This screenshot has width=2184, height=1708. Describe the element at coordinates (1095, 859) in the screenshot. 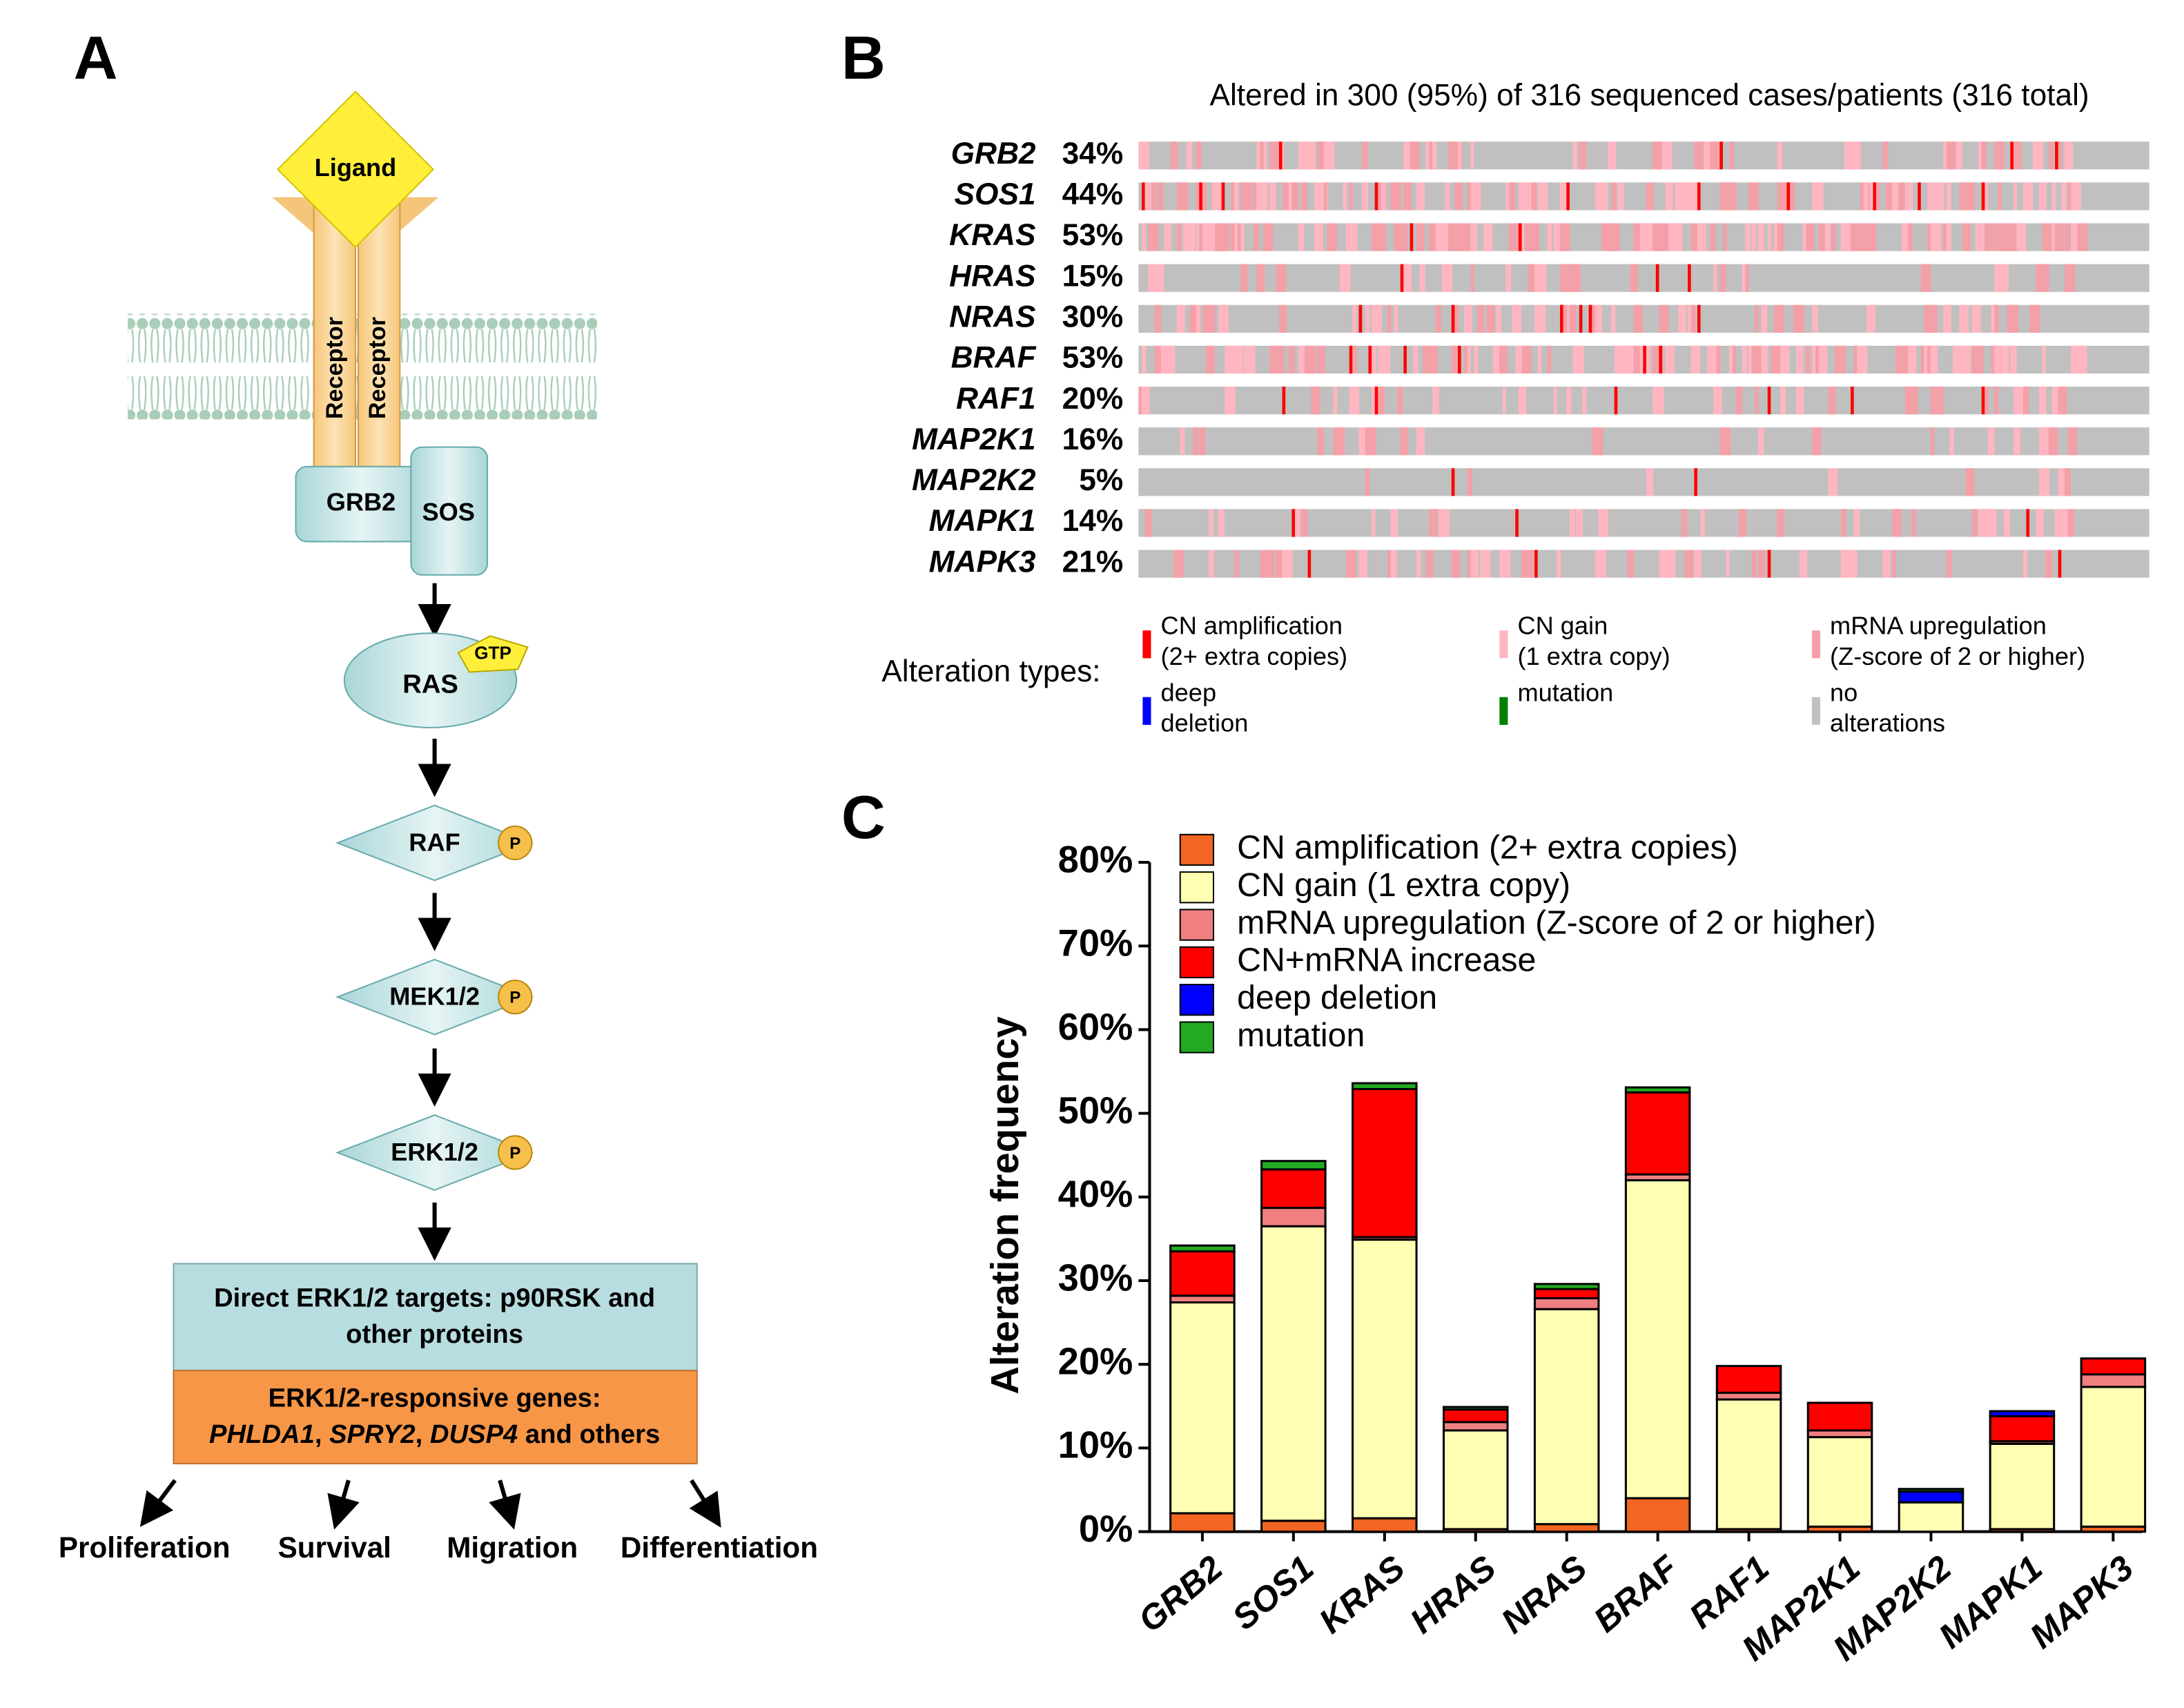

I see `y-tick-label: 80%` at that location.